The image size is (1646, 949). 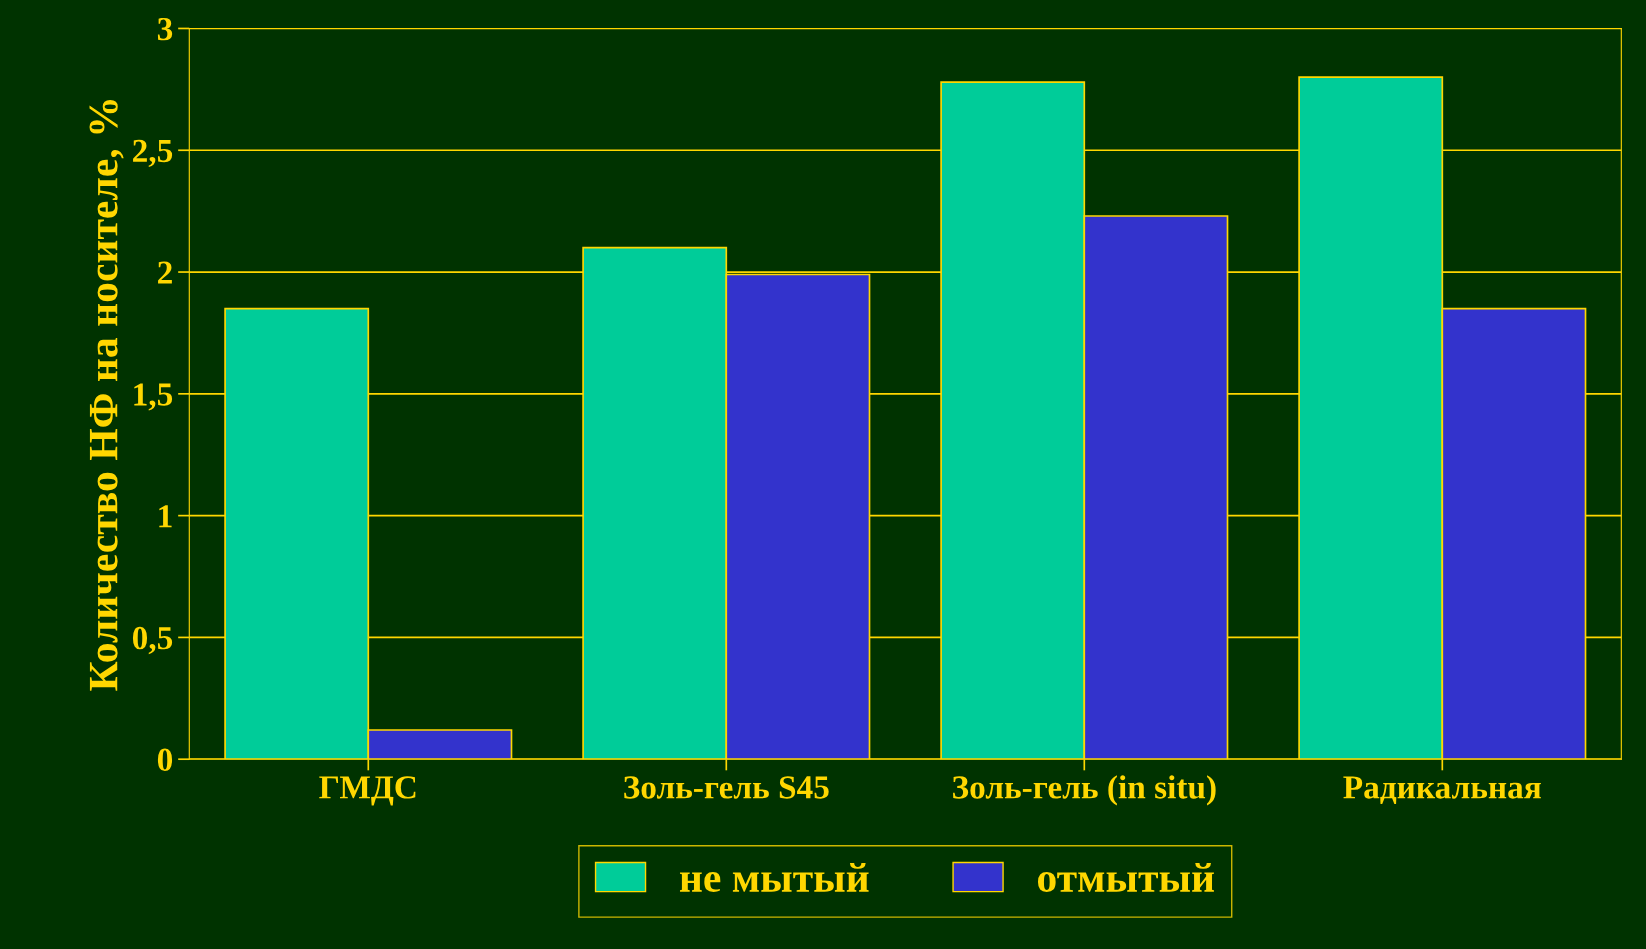 What do you see at coordinates (153, 153) in the screenshot?
I see `y-tick-label: 2,5` at bounding box center [153, 153].